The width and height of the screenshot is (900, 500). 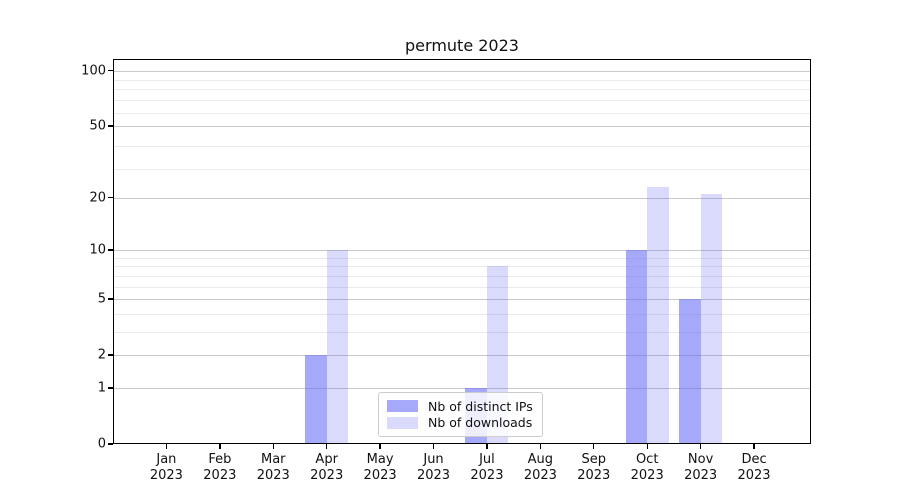 I want to click on y-tick-label-5: 5, so click(x=101, y=299).